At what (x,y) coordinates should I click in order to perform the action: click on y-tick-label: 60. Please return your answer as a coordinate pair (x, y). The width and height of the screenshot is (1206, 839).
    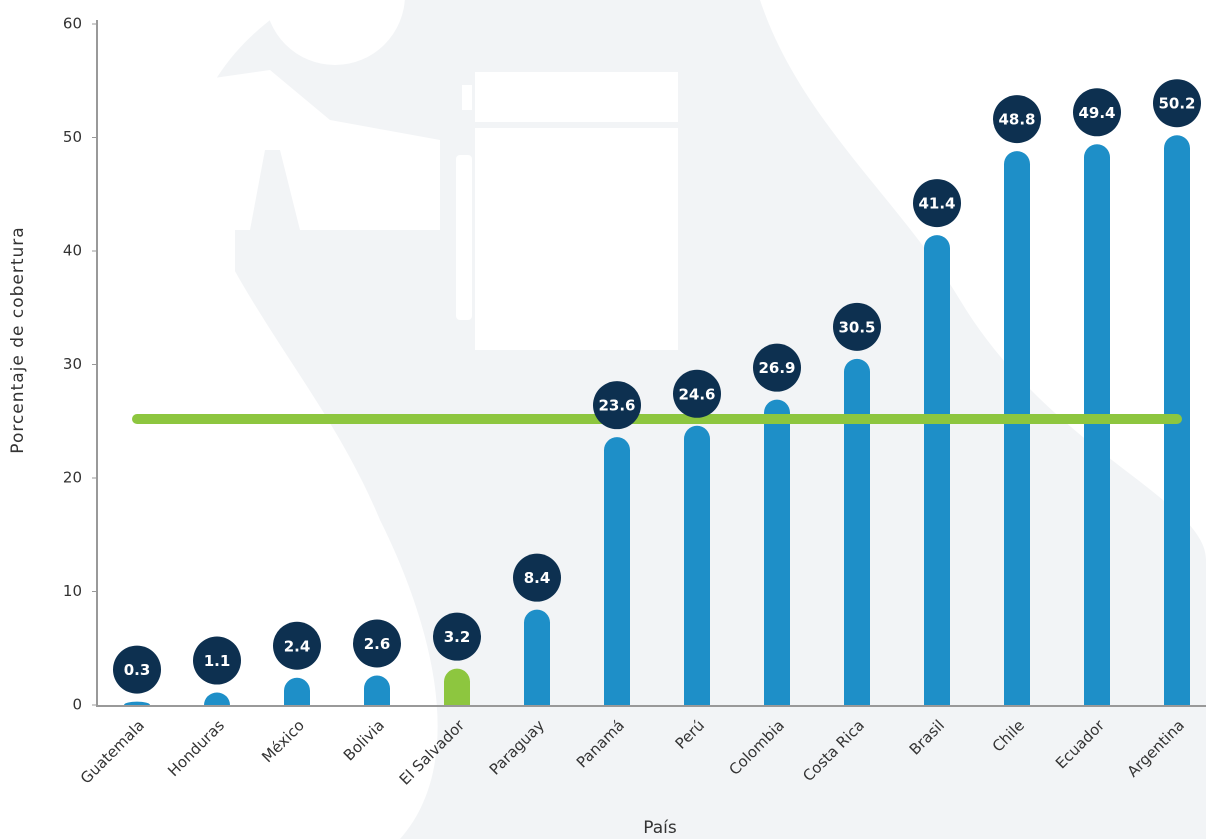
    Looking at the image, I should click on (72, 24).